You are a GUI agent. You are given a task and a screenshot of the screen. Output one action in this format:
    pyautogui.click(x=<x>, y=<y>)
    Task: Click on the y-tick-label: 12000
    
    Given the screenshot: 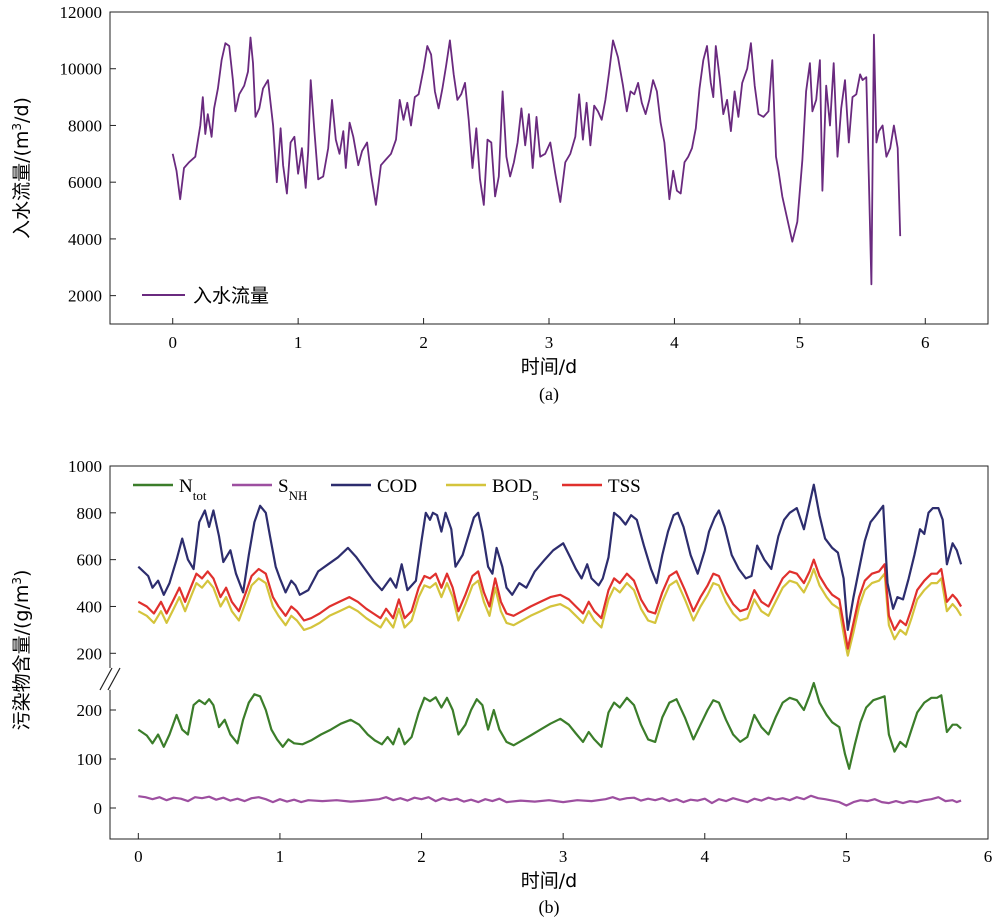 What is the action you would take?
    pyautogui.click(x=81, y=12)
    